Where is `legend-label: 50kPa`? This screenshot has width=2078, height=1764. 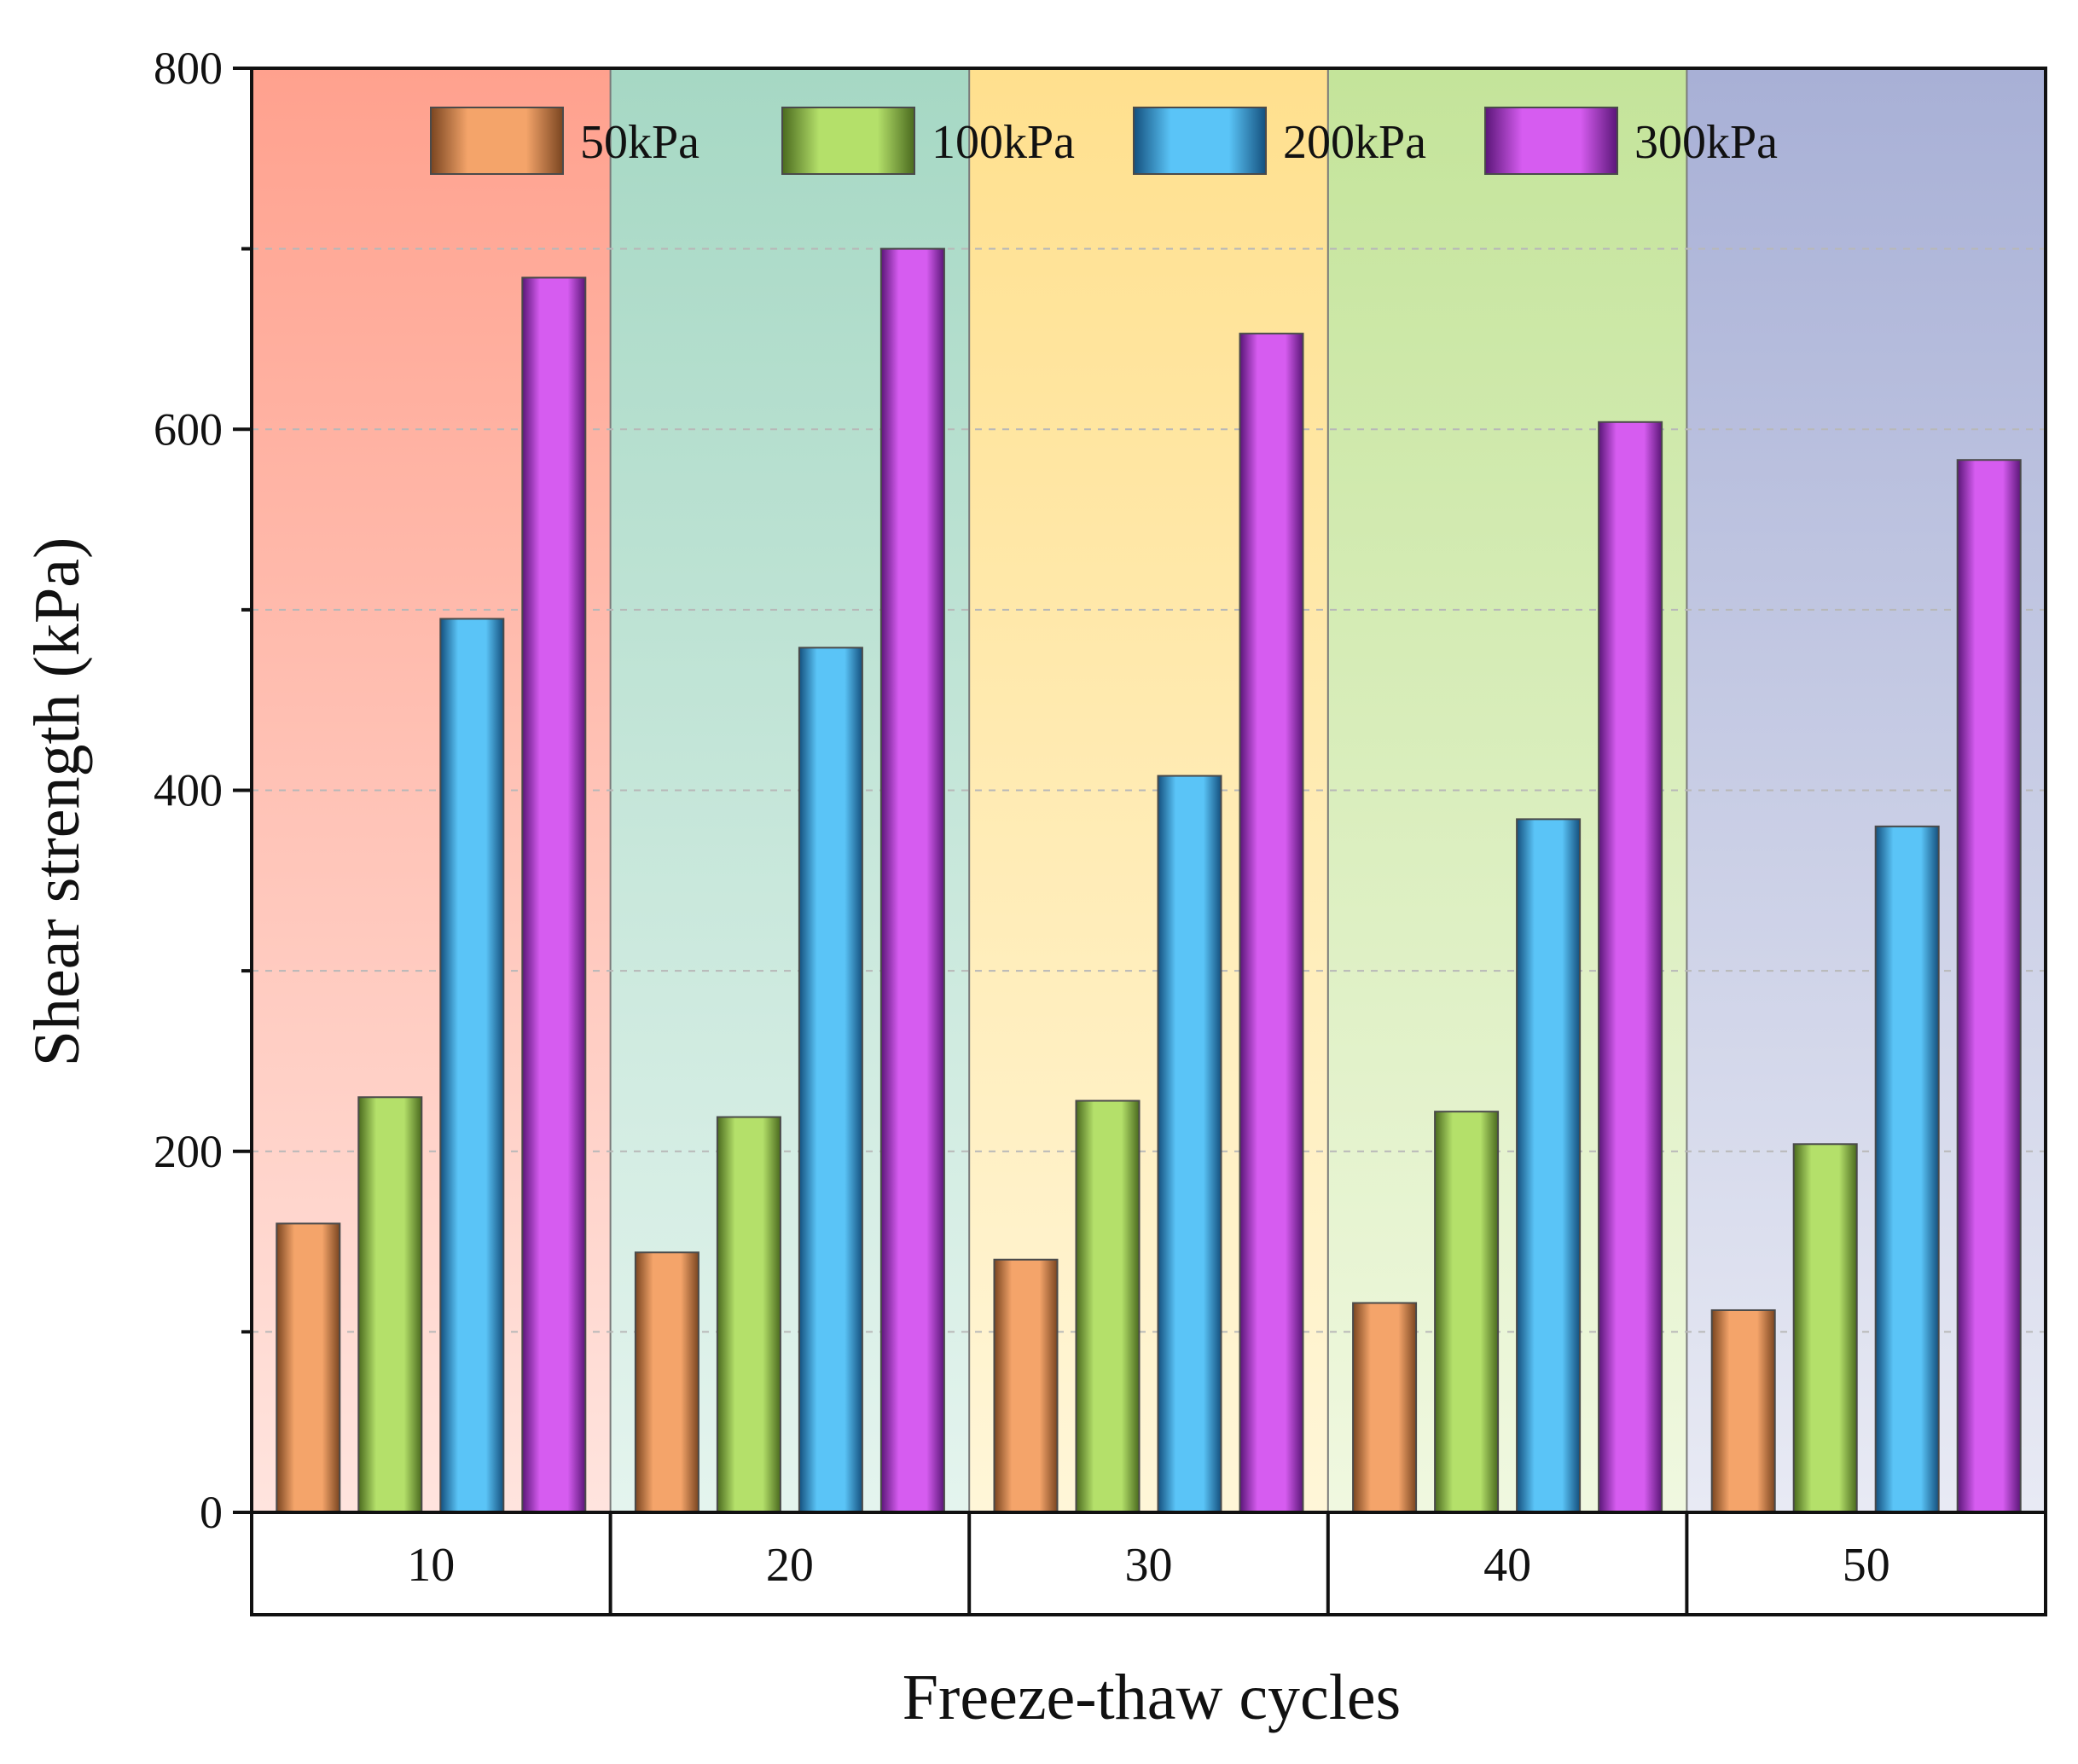
legend-label: 50kPa is located at coordinates (639, 142).